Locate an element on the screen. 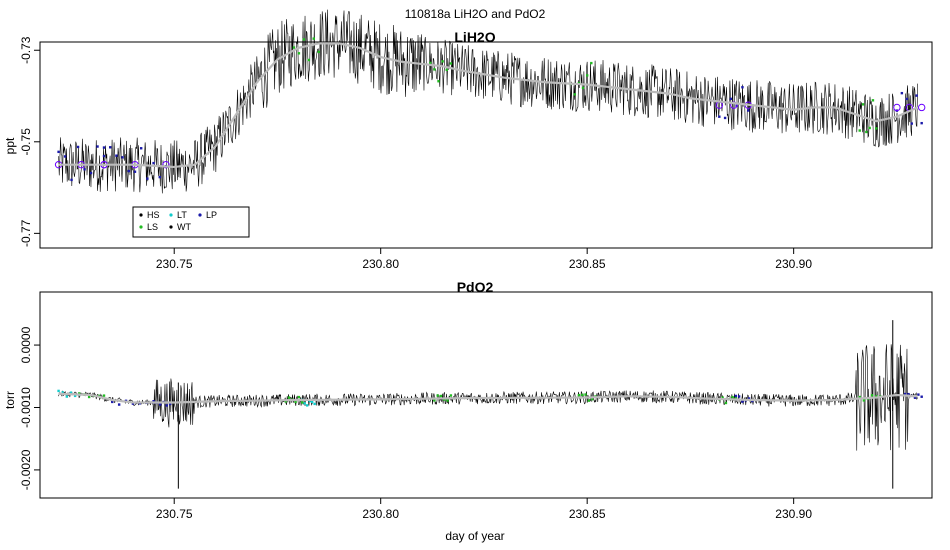  legend-box is located at coordinates (191, 222).